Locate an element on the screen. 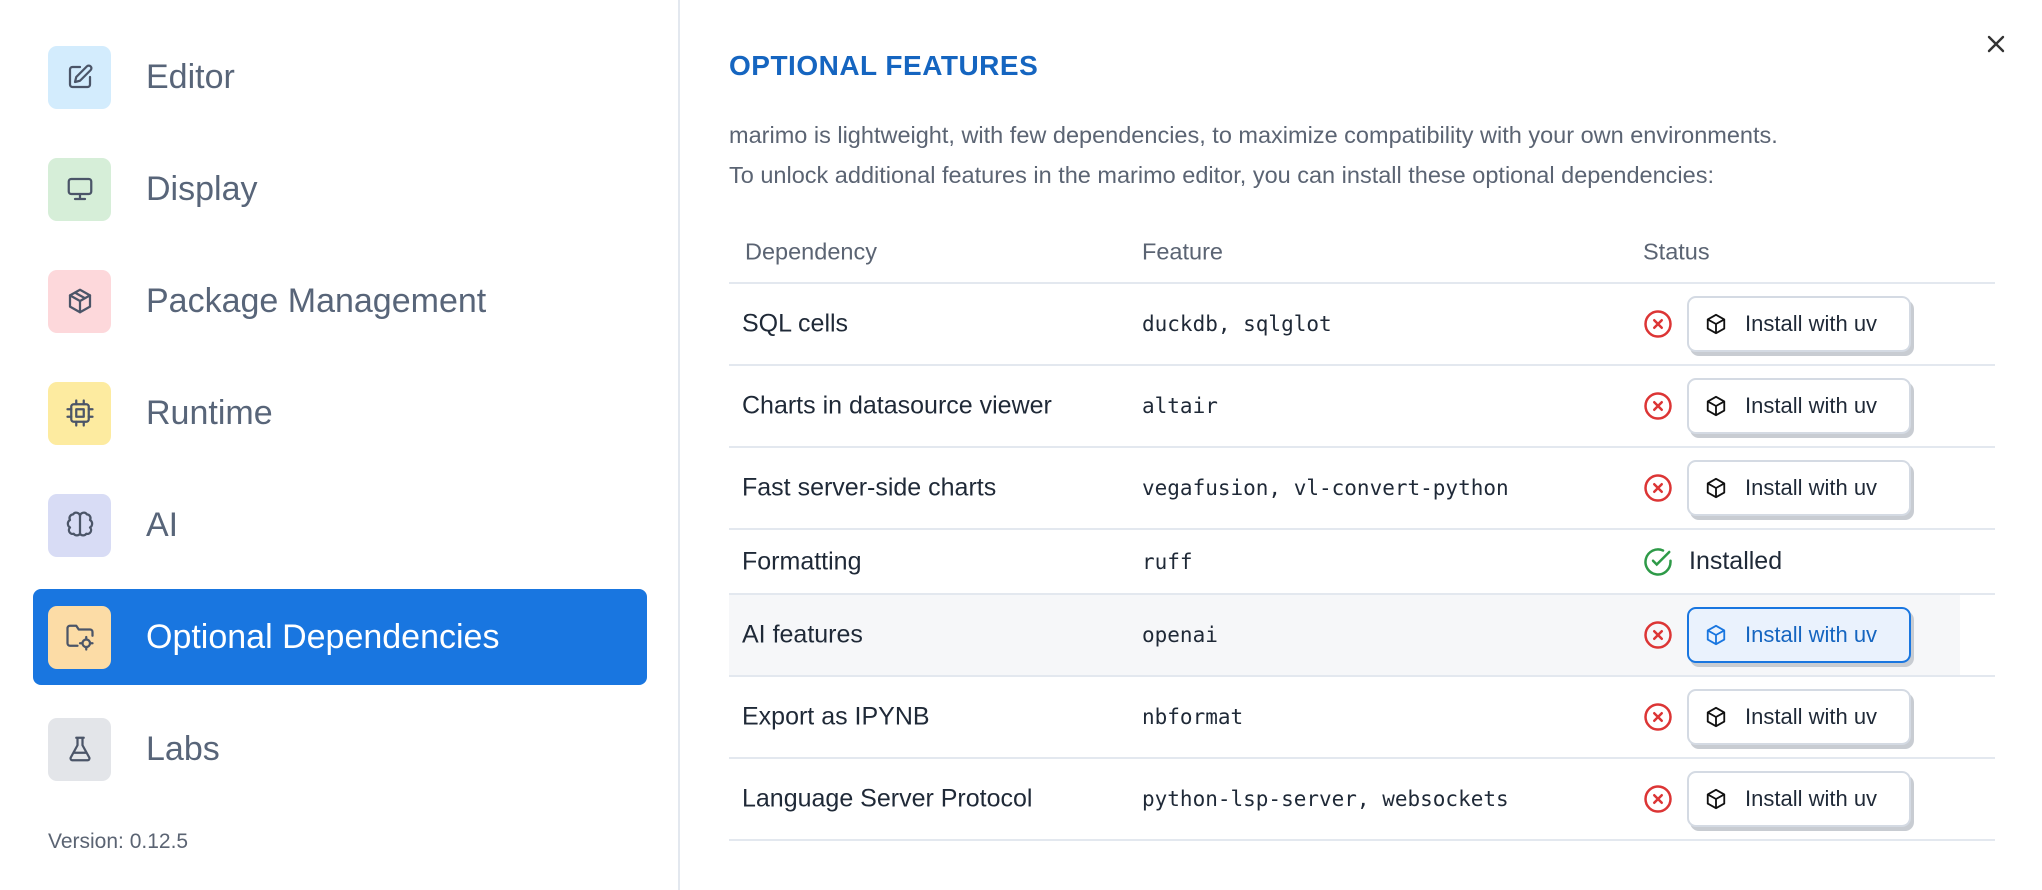 Image resolution: width=2042 pixels, height=890 pixels. dependency-name: Formatting is located at coordinates (802, 561).